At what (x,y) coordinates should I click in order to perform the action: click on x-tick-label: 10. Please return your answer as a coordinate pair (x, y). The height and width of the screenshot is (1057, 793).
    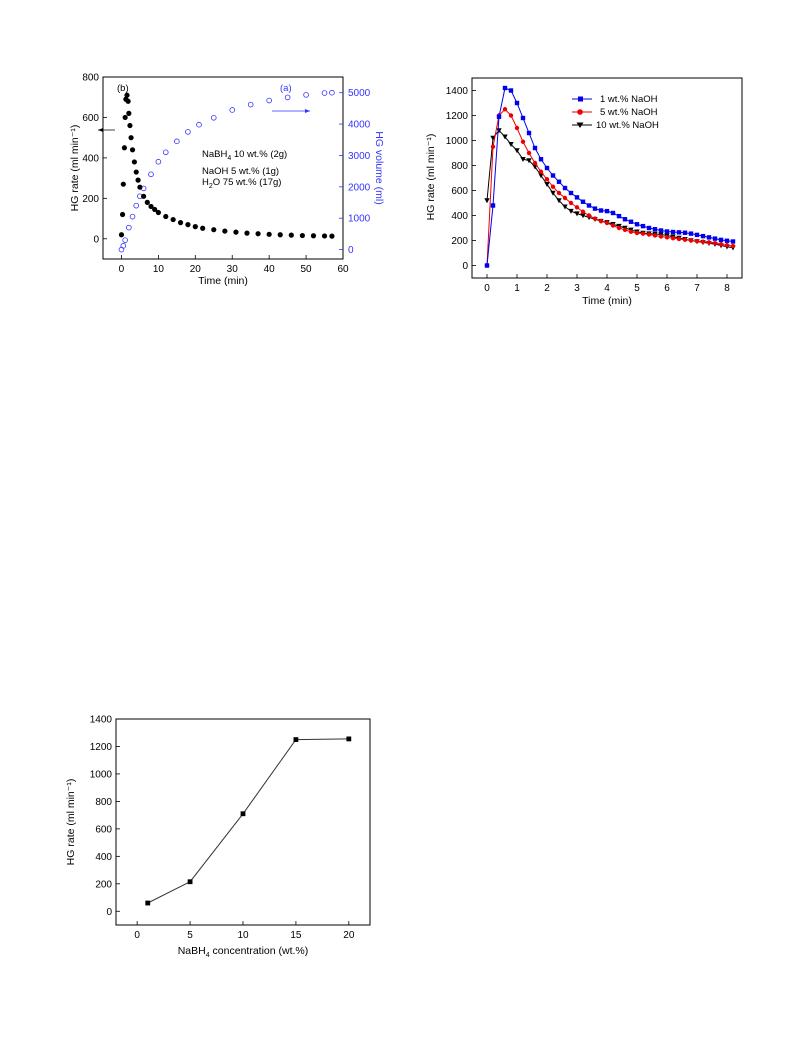
    Looking at the image, I should click on (243, 935).